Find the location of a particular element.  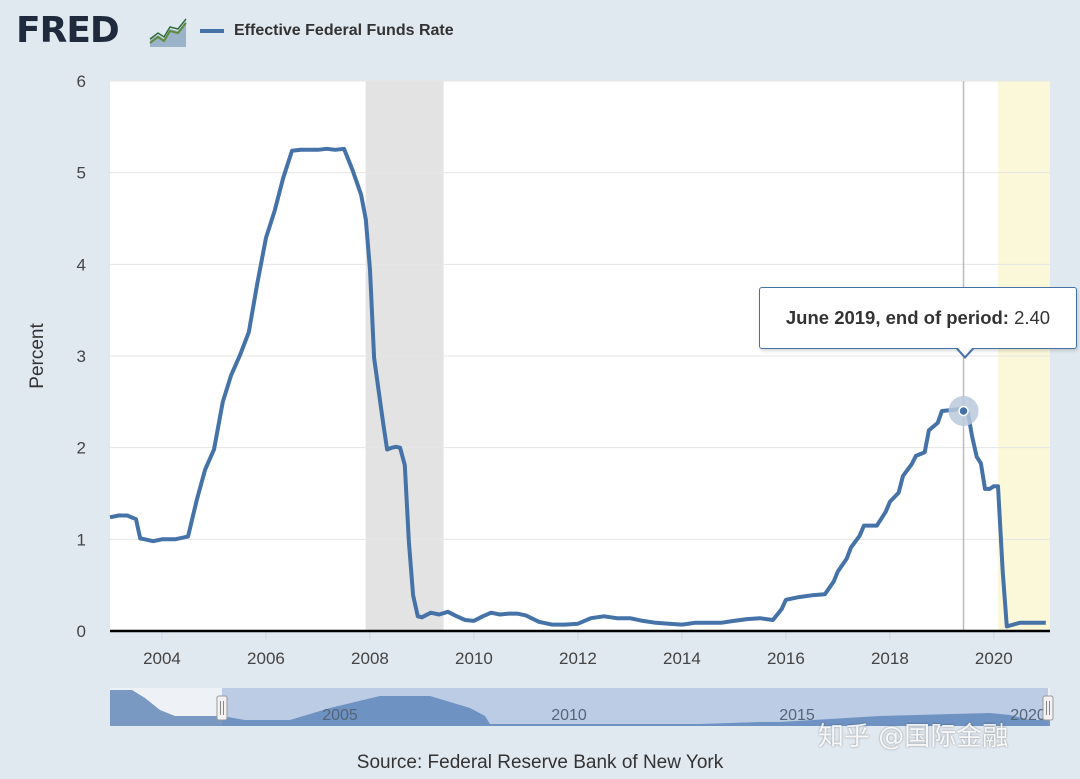

x-tick-2010: 2010 is located at coordinates (474, 658).